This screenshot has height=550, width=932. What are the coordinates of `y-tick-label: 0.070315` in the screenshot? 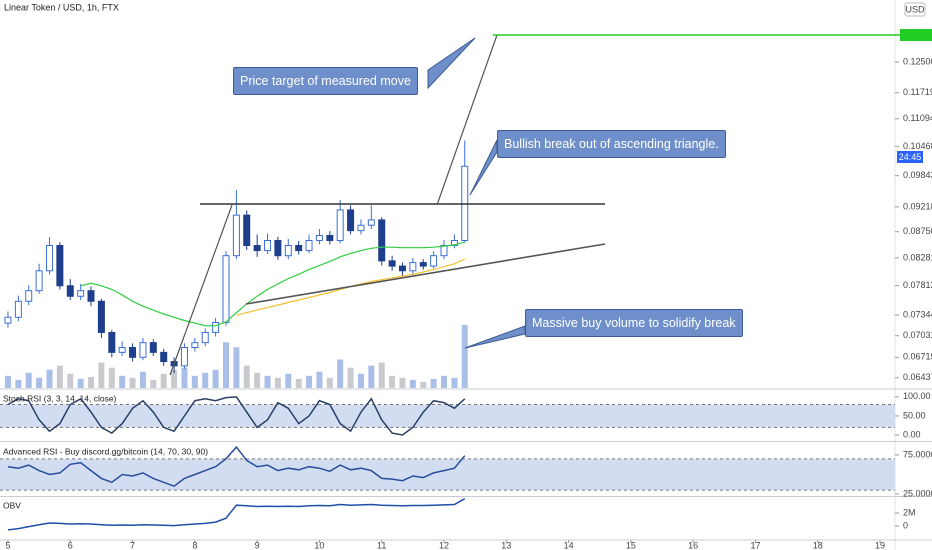 It's located at (917, 335).